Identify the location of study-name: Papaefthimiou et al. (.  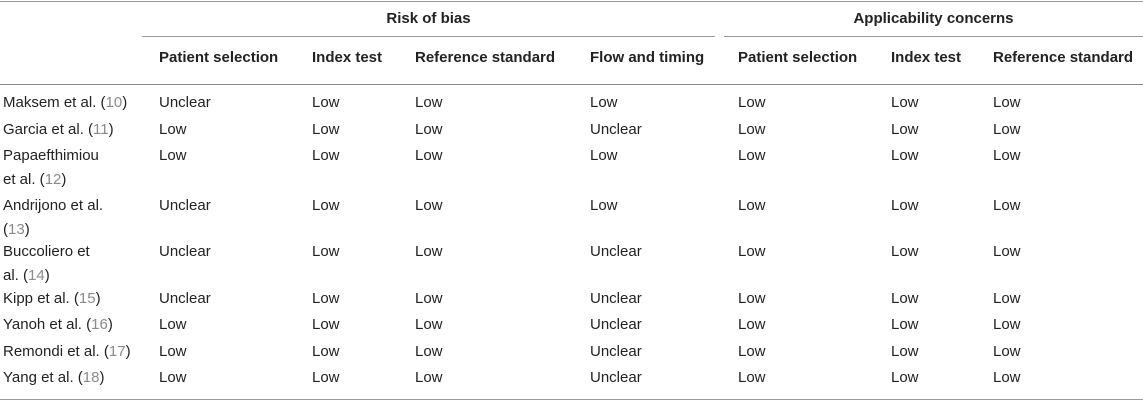
(51, 167).